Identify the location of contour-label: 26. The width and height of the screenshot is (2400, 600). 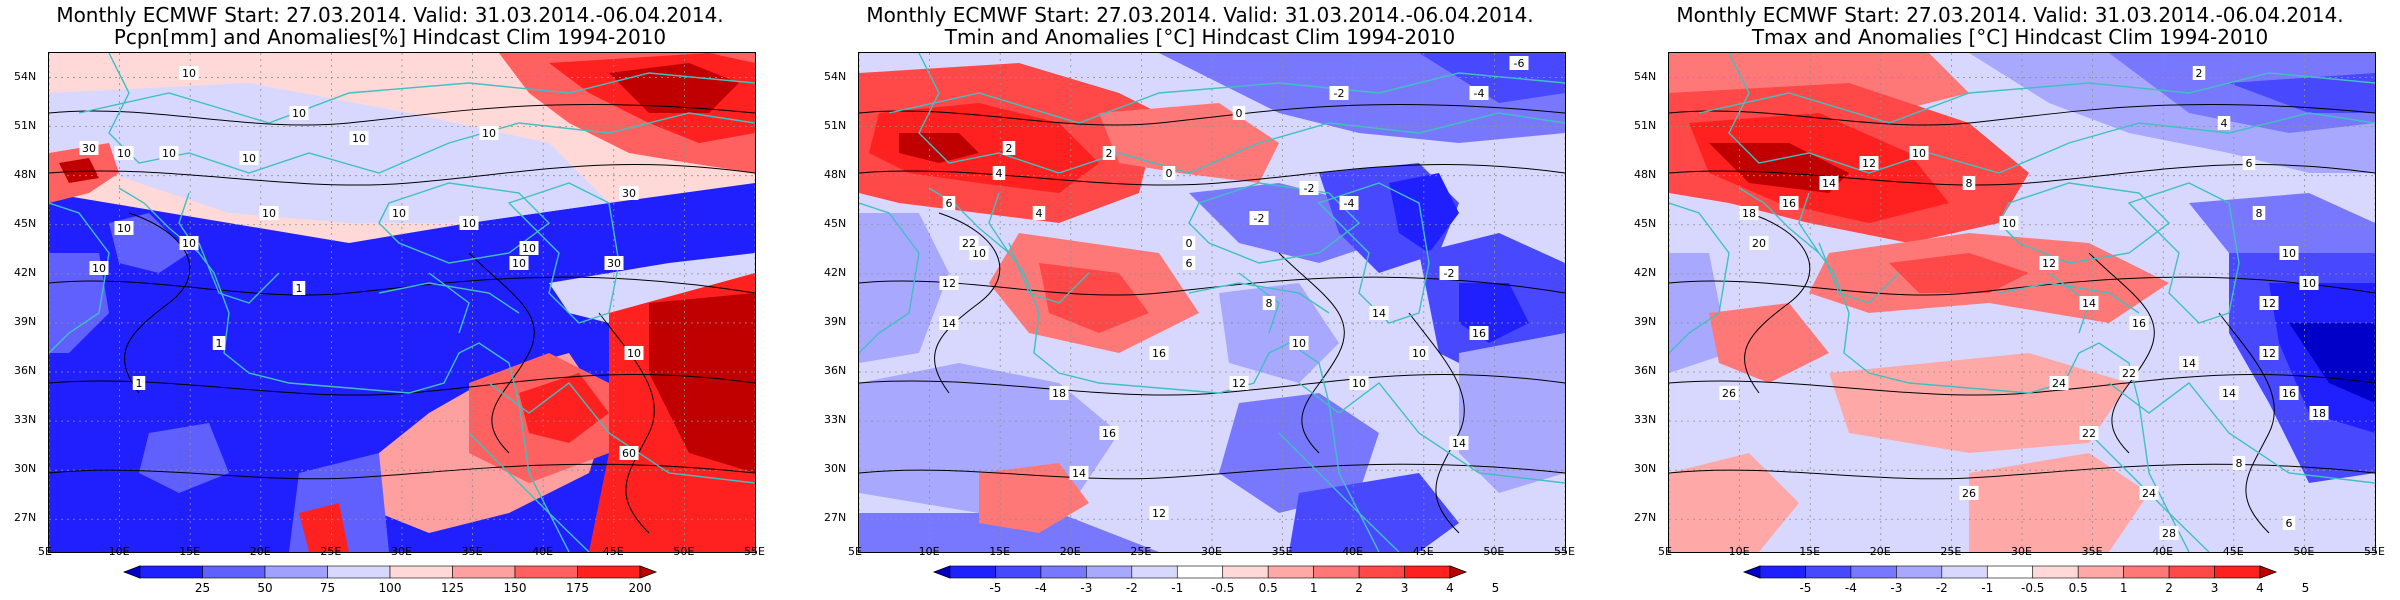
(1729, 393).